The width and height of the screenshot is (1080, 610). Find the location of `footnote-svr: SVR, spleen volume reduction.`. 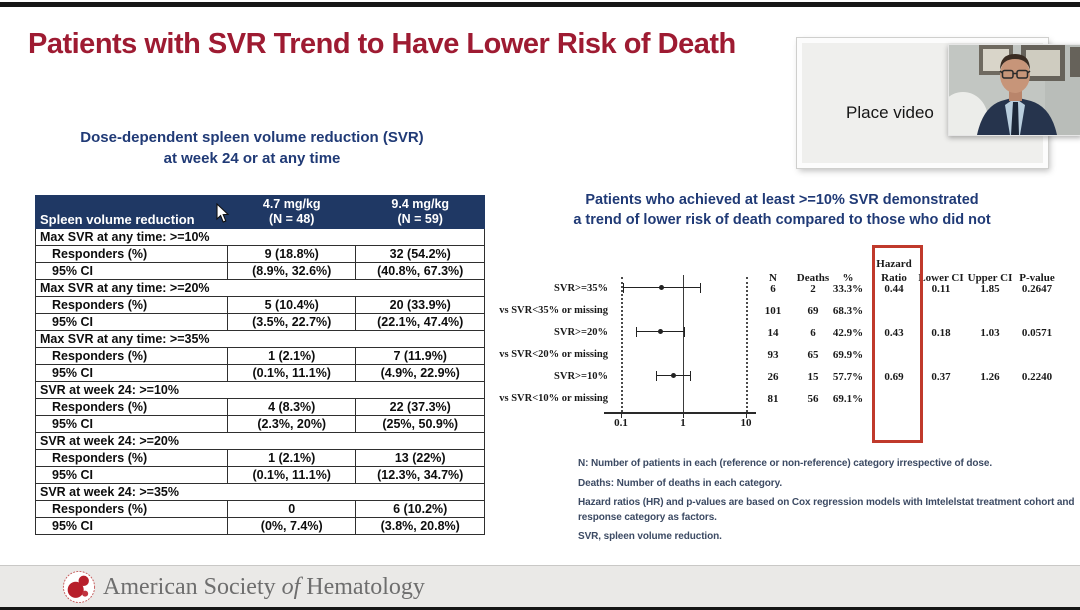

footnote-svr: SVR, spleen volume reduction. is located at coordinates (650, 536).